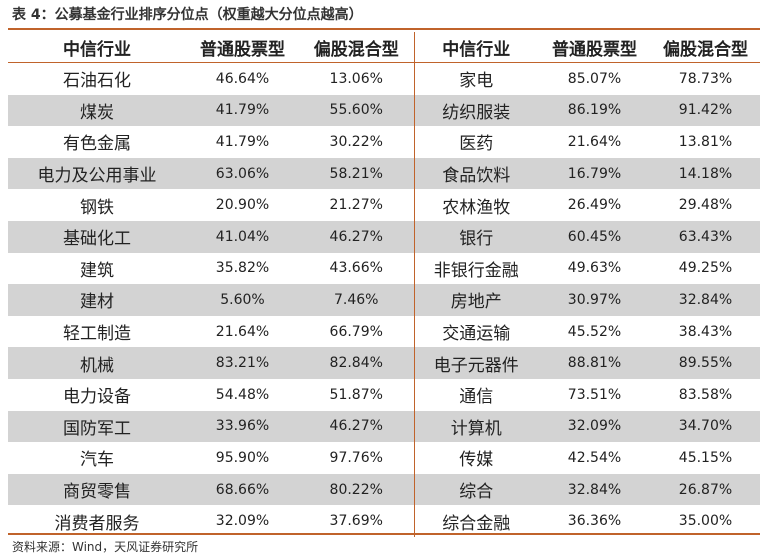 Image resolution: width=768 pixels, height=560 pixels. What do you see at coordinates (242, 173) in the screenshot?
I see `percentile-cell: 63.06%` at bounding box center [242, 173].